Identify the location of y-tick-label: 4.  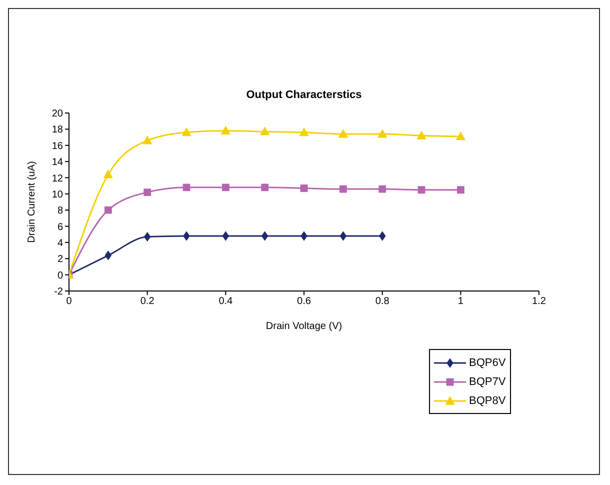
(60, 244).